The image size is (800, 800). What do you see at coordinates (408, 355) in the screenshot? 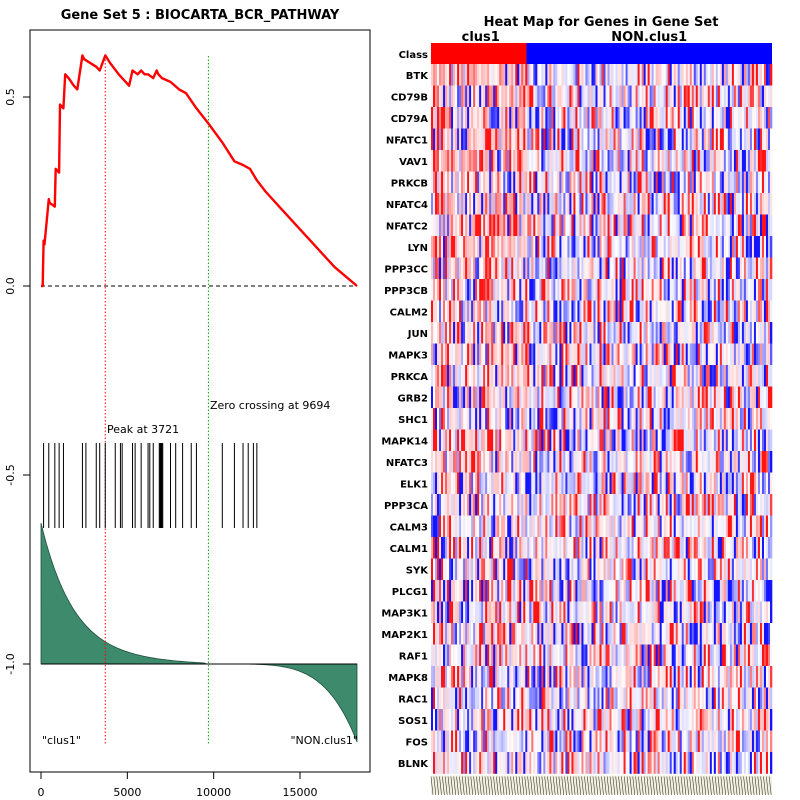
I see `gene-label: MAPK3` at bounding box center [408, 355].